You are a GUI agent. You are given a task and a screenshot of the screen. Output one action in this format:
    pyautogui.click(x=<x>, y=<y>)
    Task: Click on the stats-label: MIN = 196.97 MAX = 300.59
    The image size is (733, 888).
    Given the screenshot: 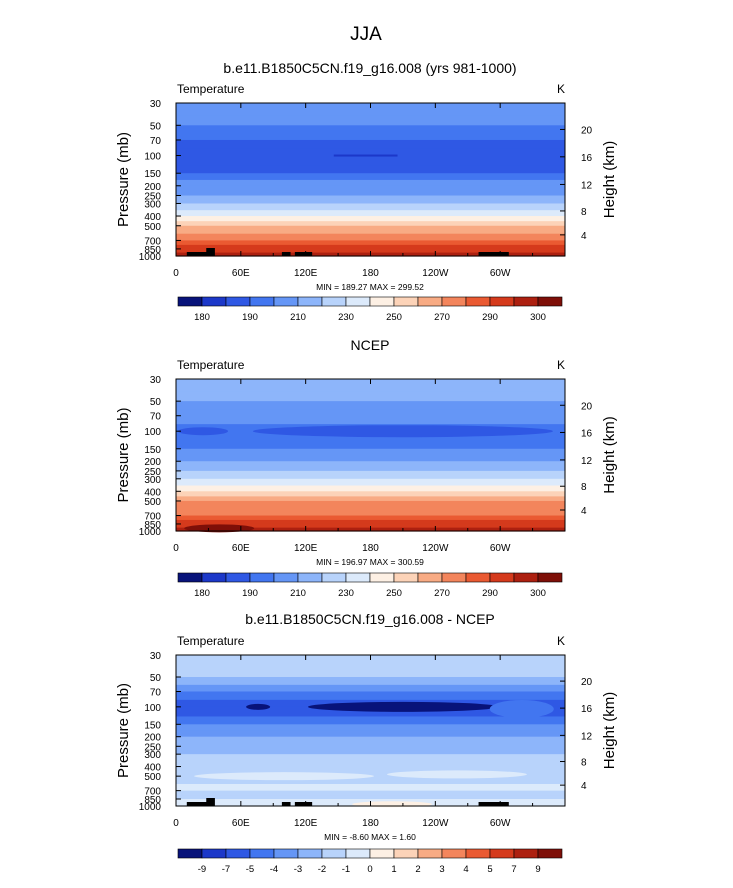 What is the action you would take?
    pyautogui.click(x=370, y=562)
    